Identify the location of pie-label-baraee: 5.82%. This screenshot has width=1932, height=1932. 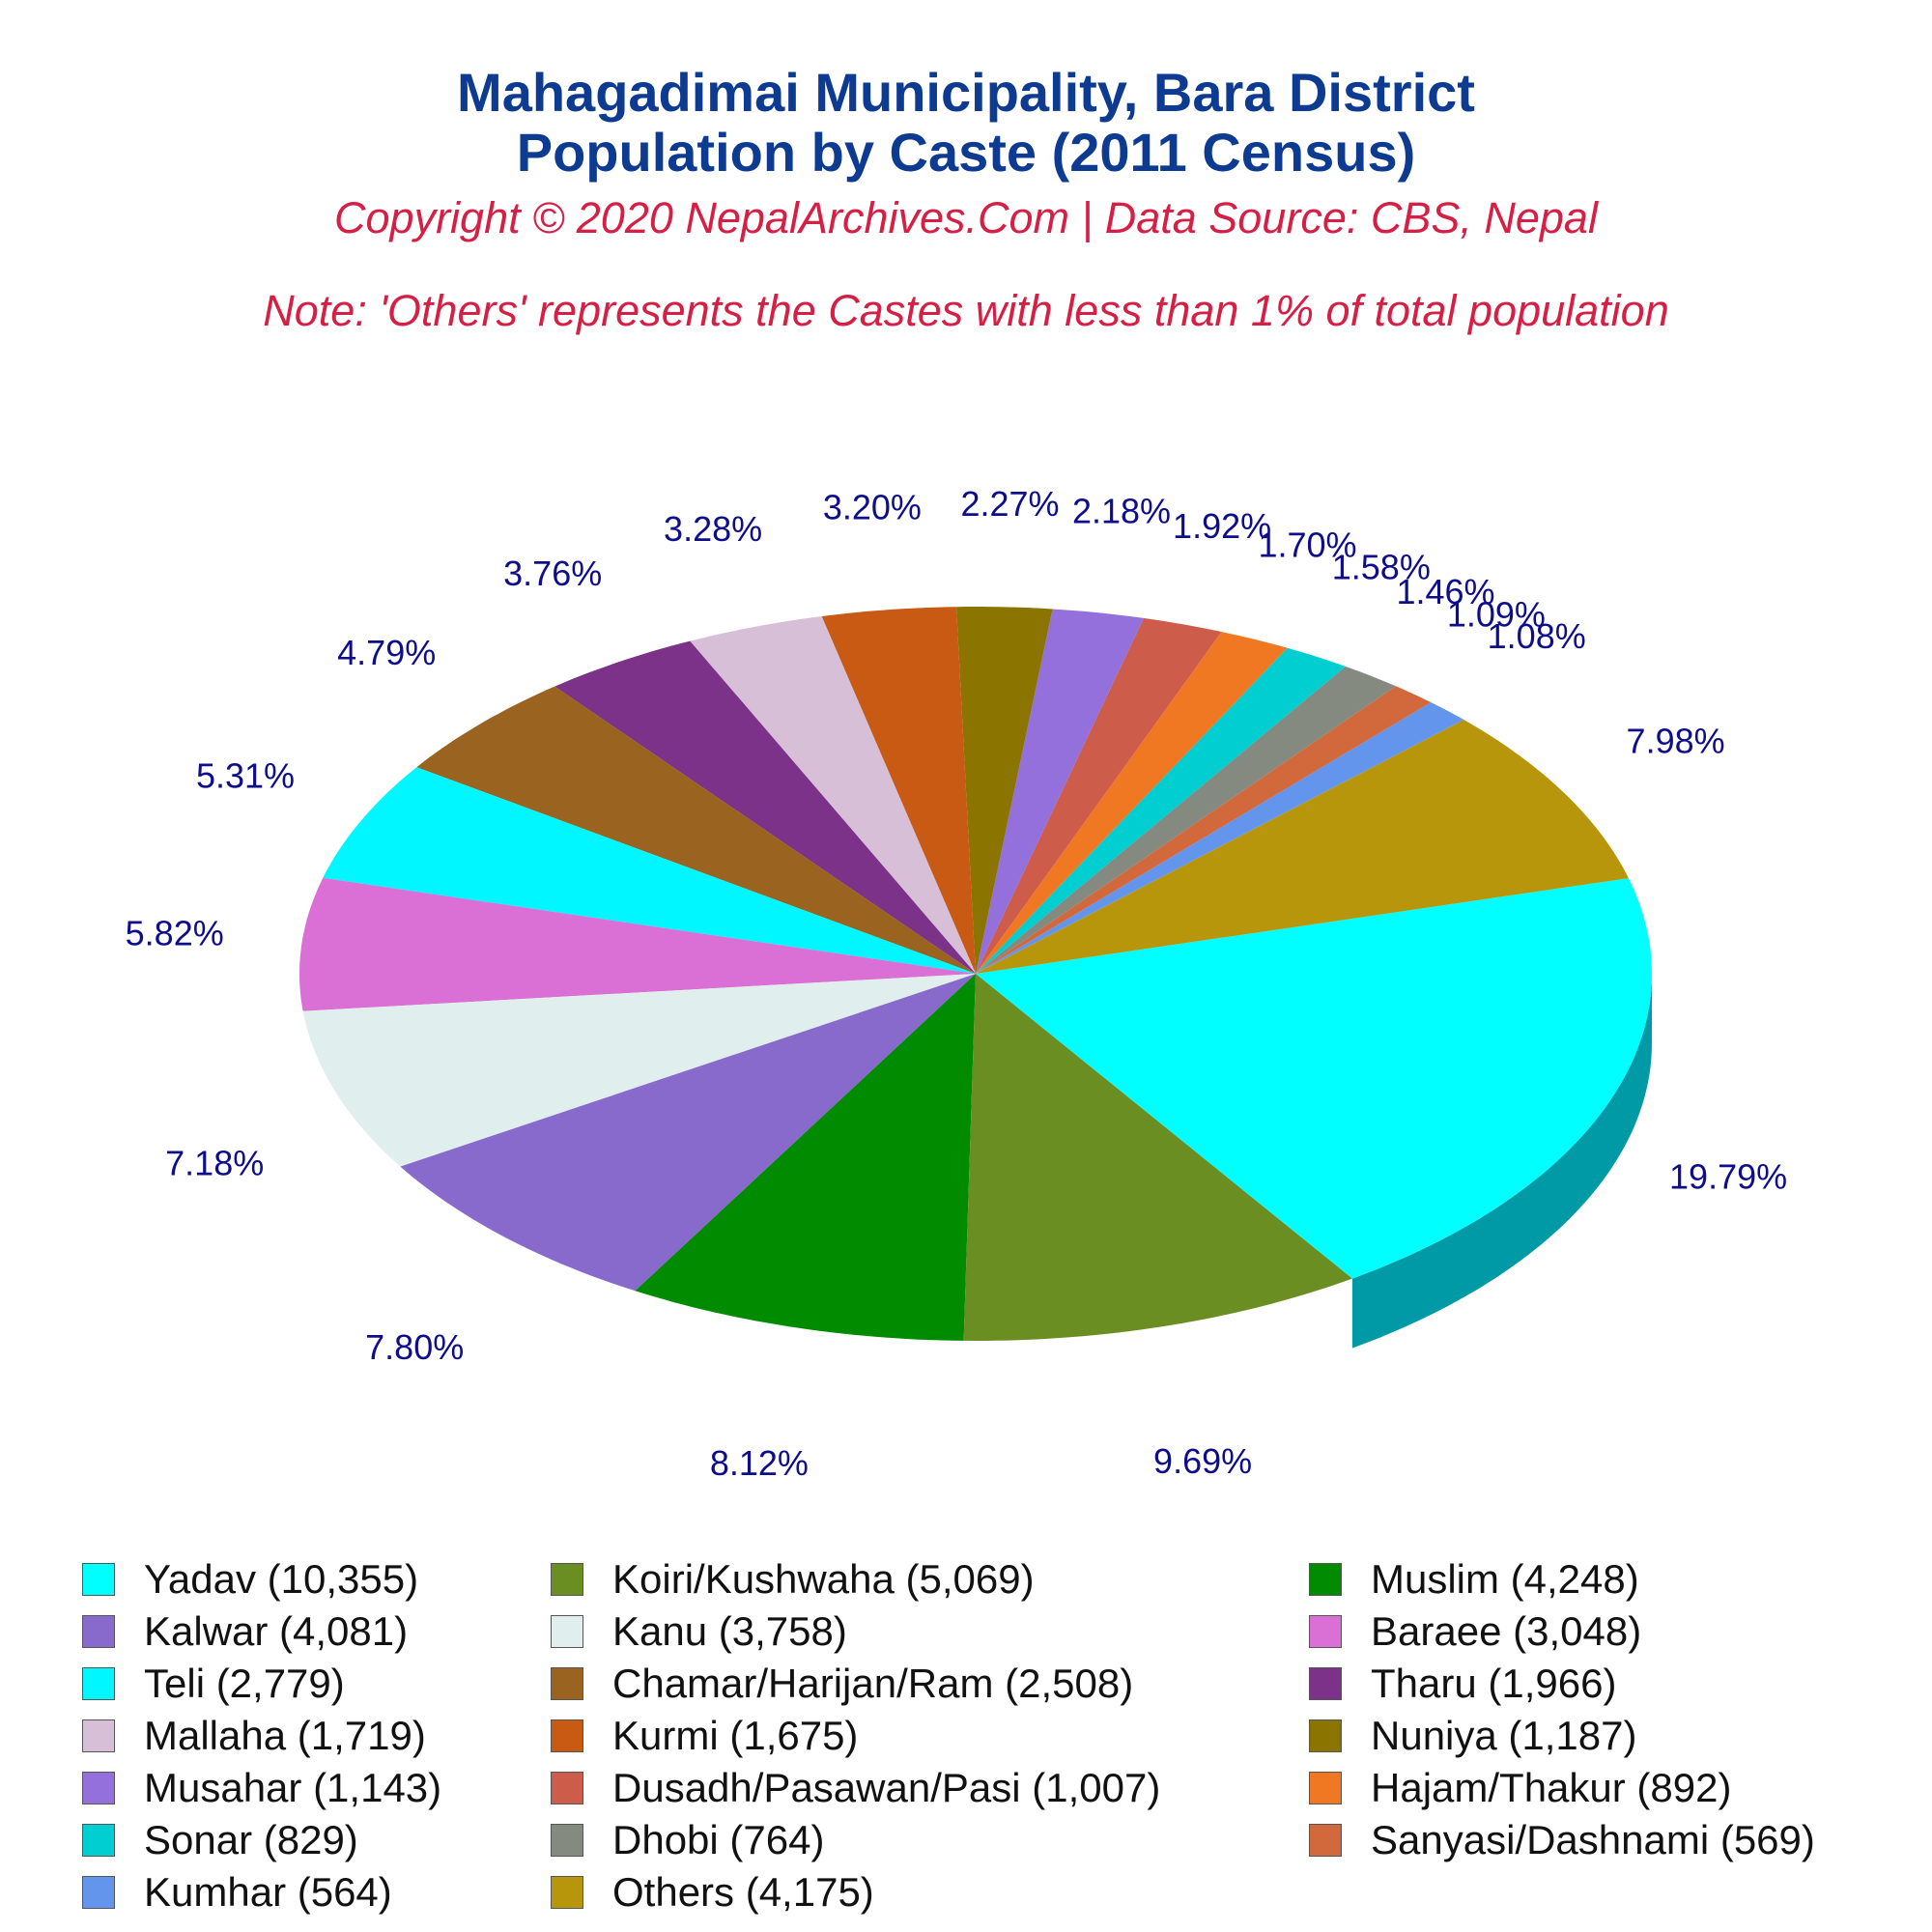
(175, 932).